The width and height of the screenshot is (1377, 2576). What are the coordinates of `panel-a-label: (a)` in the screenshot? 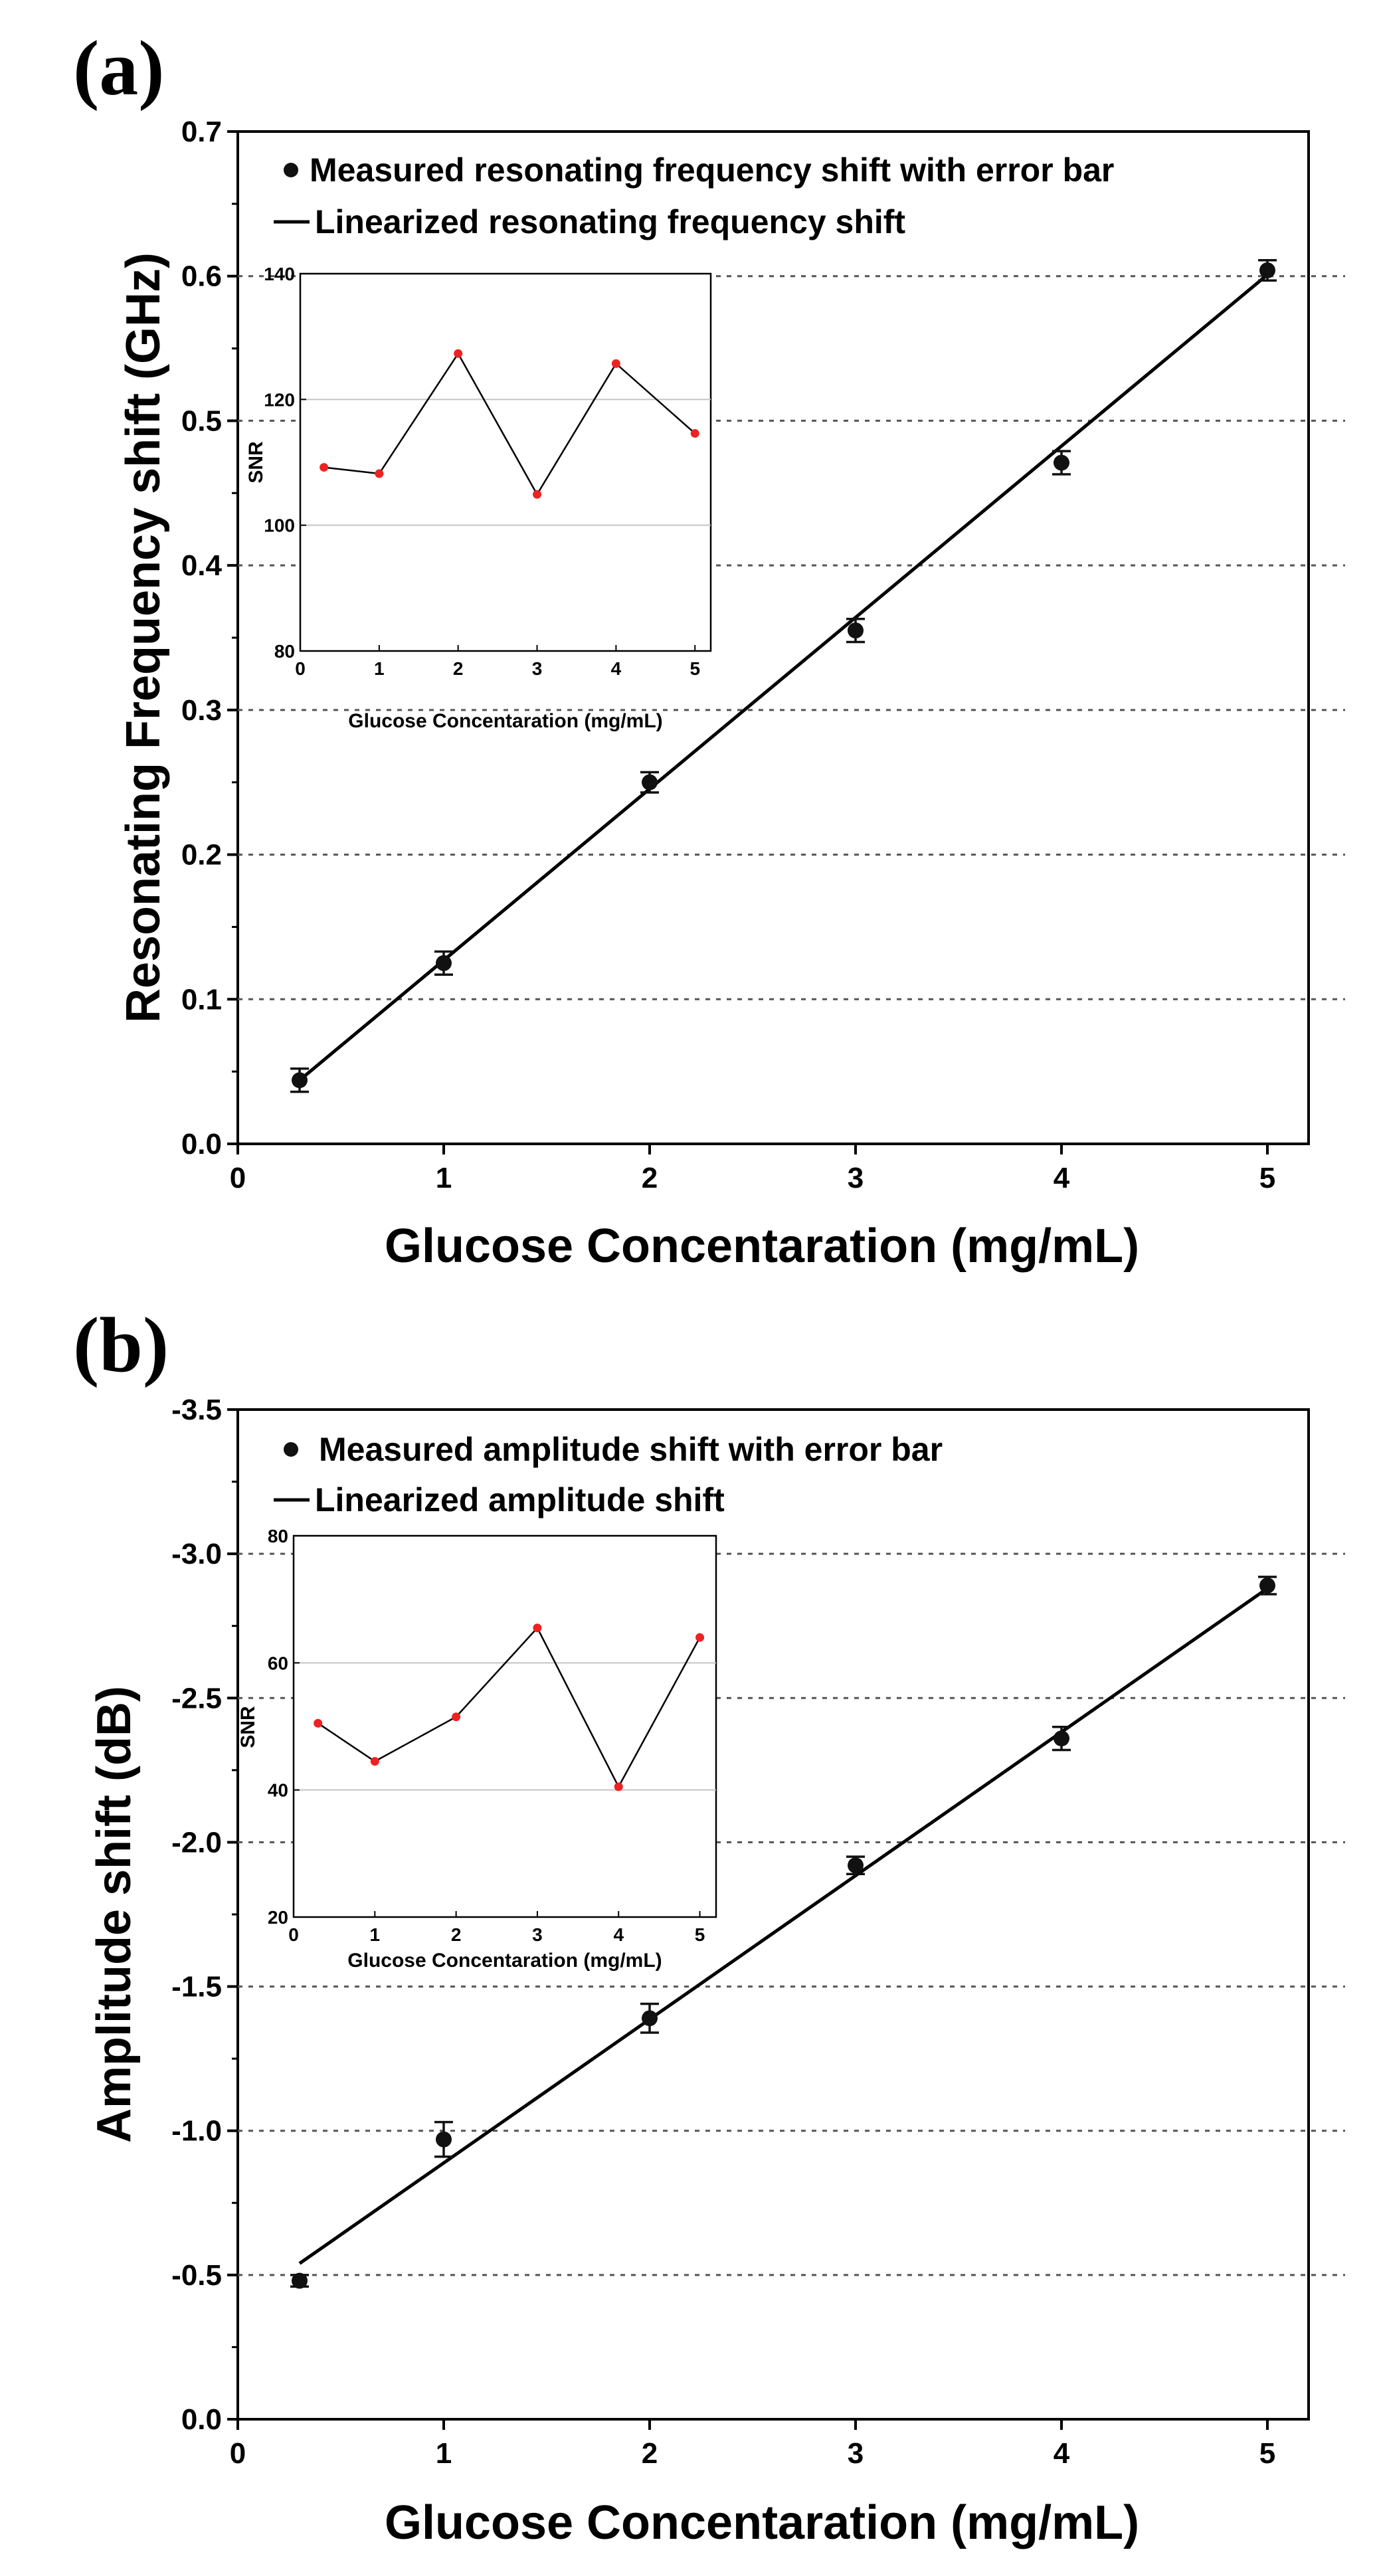 It's located at (119, 68).